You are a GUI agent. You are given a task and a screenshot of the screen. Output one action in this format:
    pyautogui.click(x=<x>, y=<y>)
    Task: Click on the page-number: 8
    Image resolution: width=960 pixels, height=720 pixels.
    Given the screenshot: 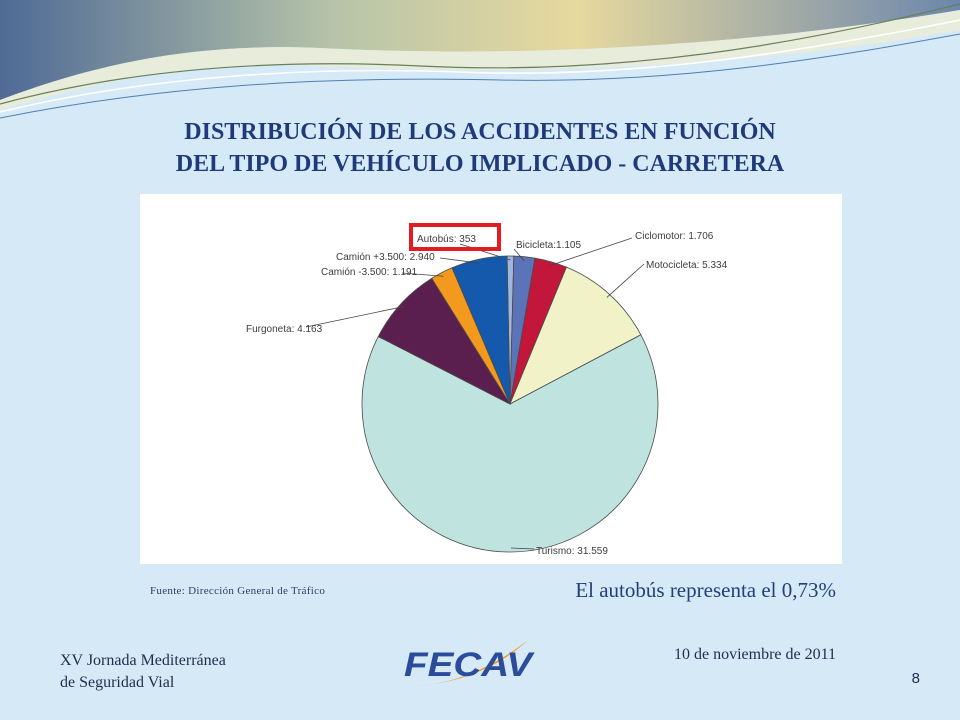 What is the action you would take?
    pyautogui.click(x=915, y=678)
    